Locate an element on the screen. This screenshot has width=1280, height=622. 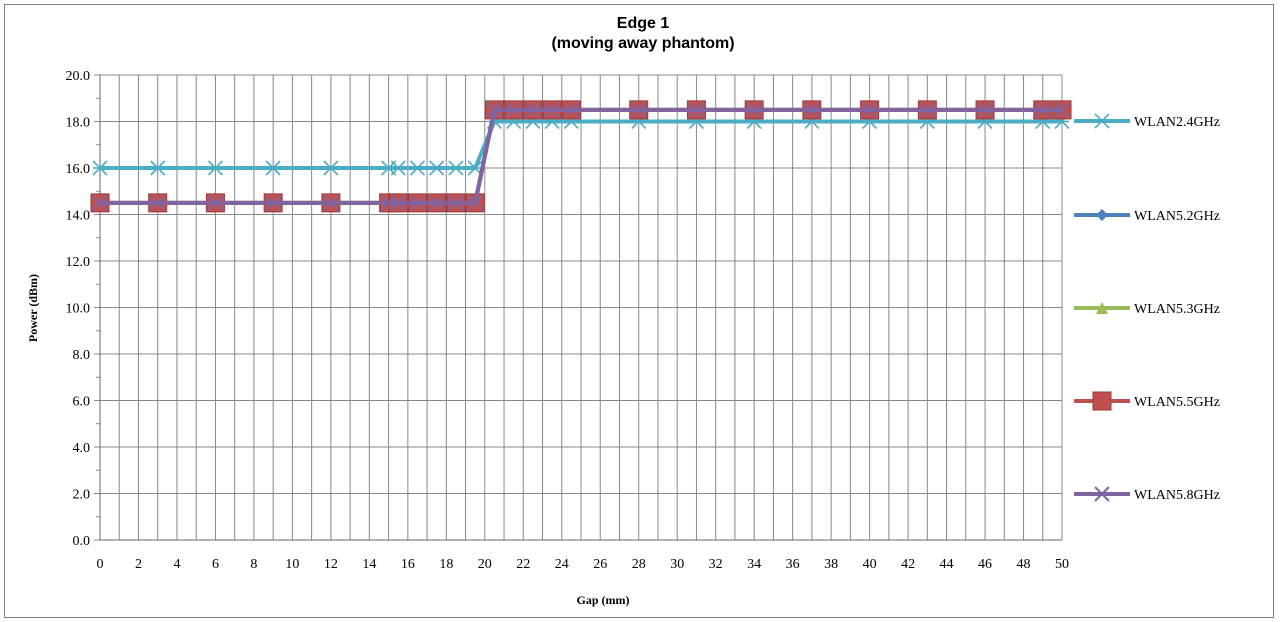
x-tick-label: 24 is located at coordinates (562, 564).